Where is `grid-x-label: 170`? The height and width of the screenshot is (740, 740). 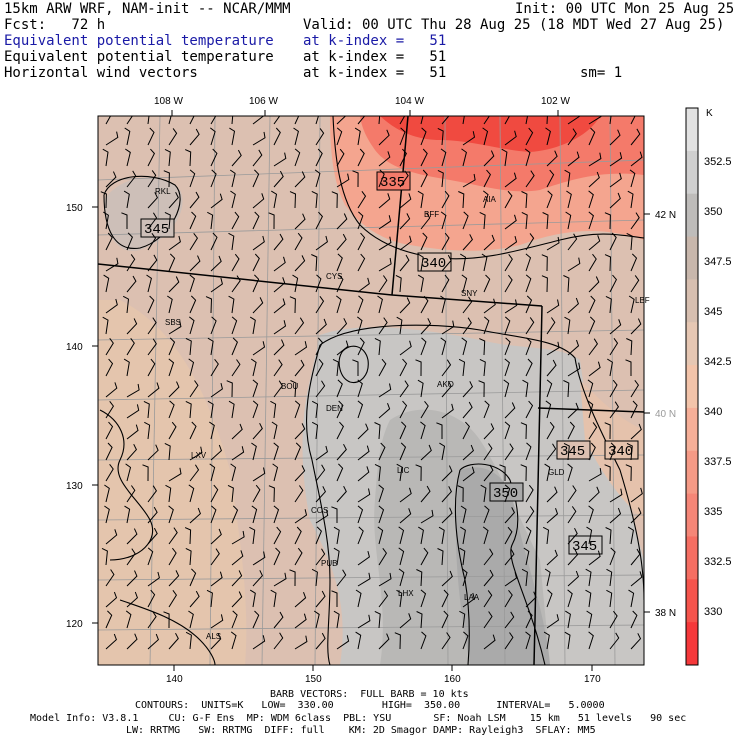 grid-x-label: 170 is located at coordinates (592, 679).